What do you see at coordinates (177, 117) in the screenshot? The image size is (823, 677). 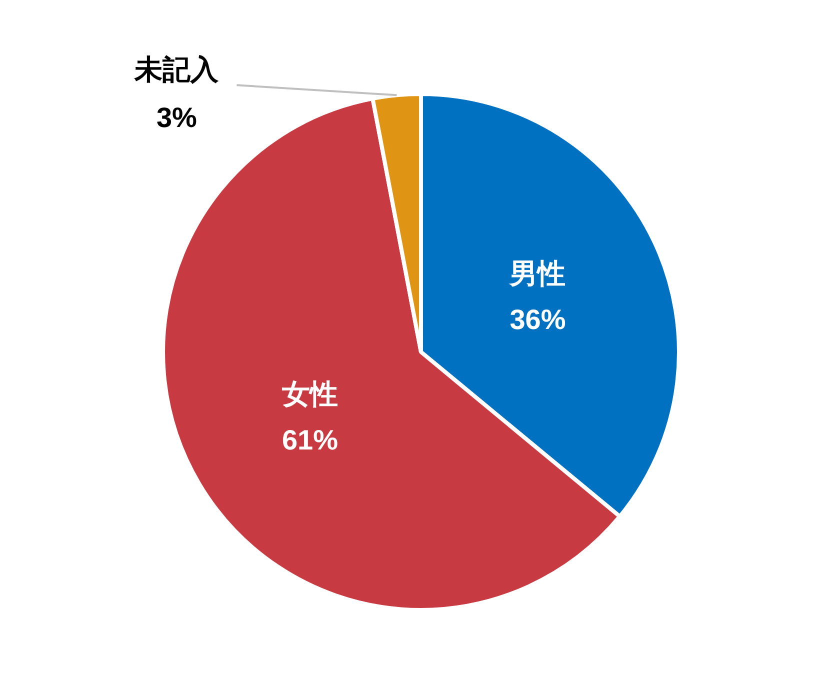 I see `data-label: 3%` at bounding box center [177, 117].